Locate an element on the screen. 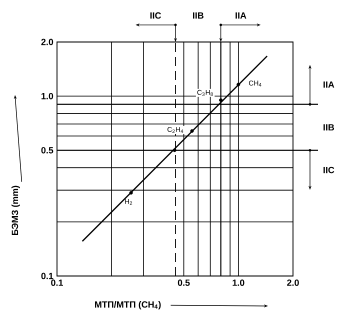 The height and width of the screenshot is (320, 358). y-tick-label: 2.0 is located at coordinates (47, 42).